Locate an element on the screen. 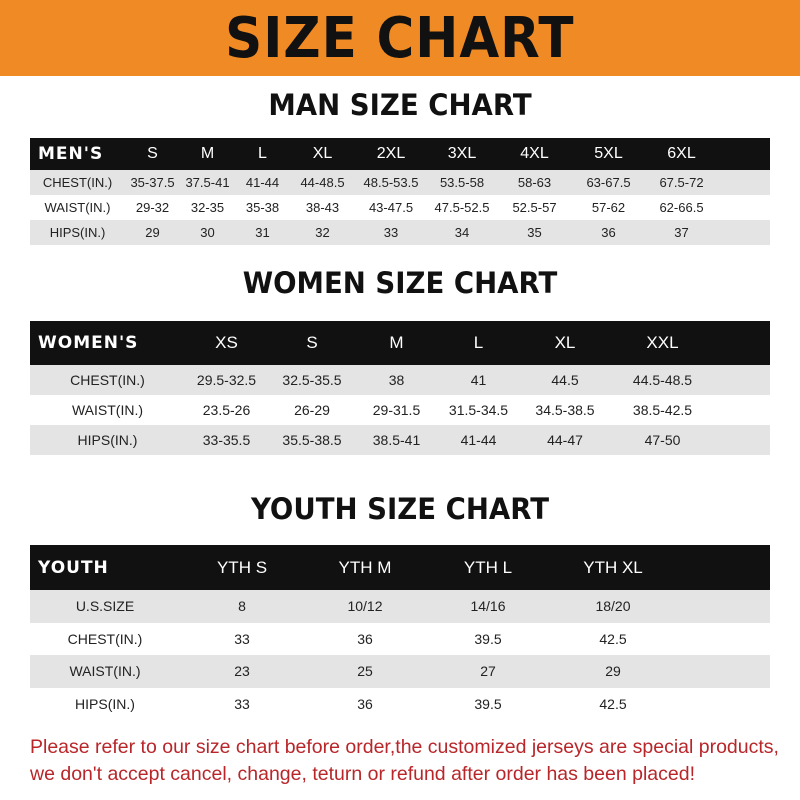 The image size is (800, 800). page-title: SIZE CHART is located at coordinates (400, 38).